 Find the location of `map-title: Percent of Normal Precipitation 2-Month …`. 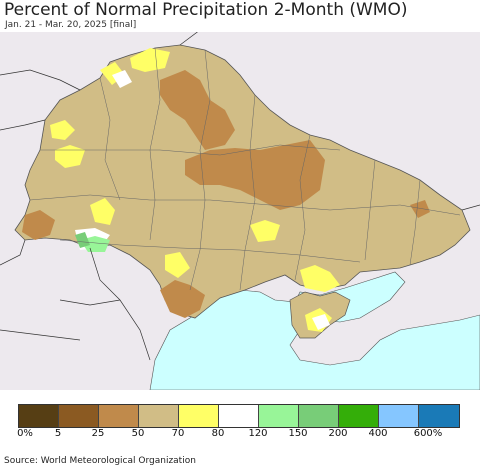

map-title: Percent of Normal Precipitation 2-Month … is located at coordinates (206, 10).